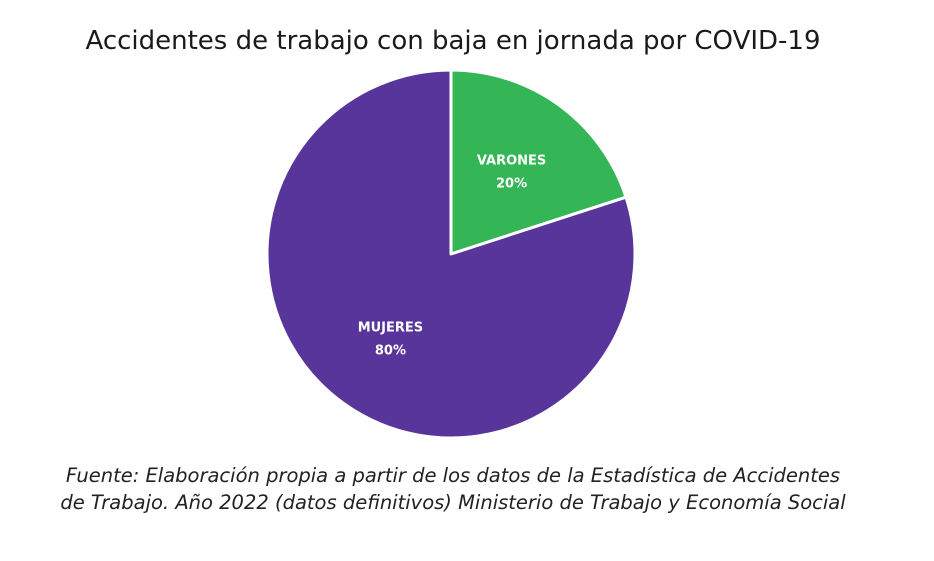  Describe the element at coordinates (511, 161) in the screenshot. I see `slice-label-varones: VARONES` at that location.